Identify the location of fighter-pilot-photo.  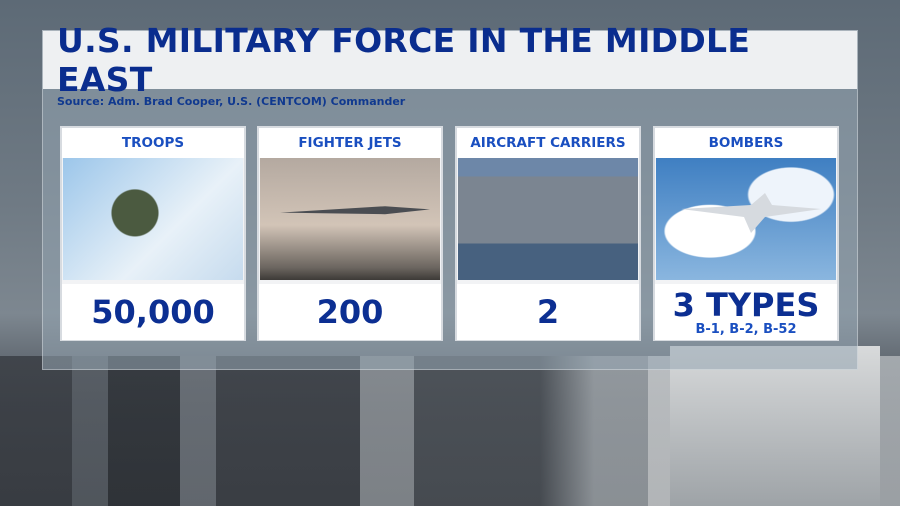
(153, 219).